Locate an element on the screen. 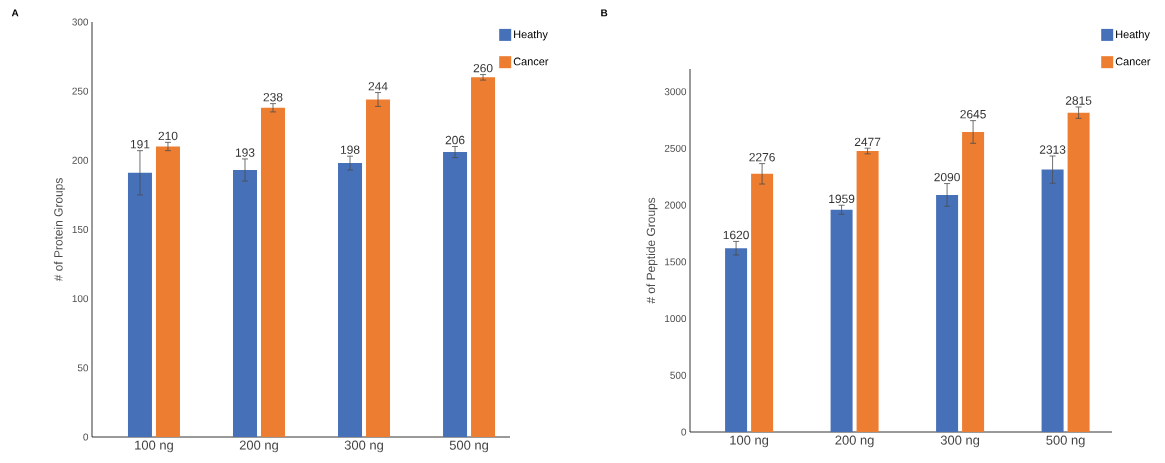 The image size is (1165, 463). data-label: 2815 is located at coordinates (1078, 100).